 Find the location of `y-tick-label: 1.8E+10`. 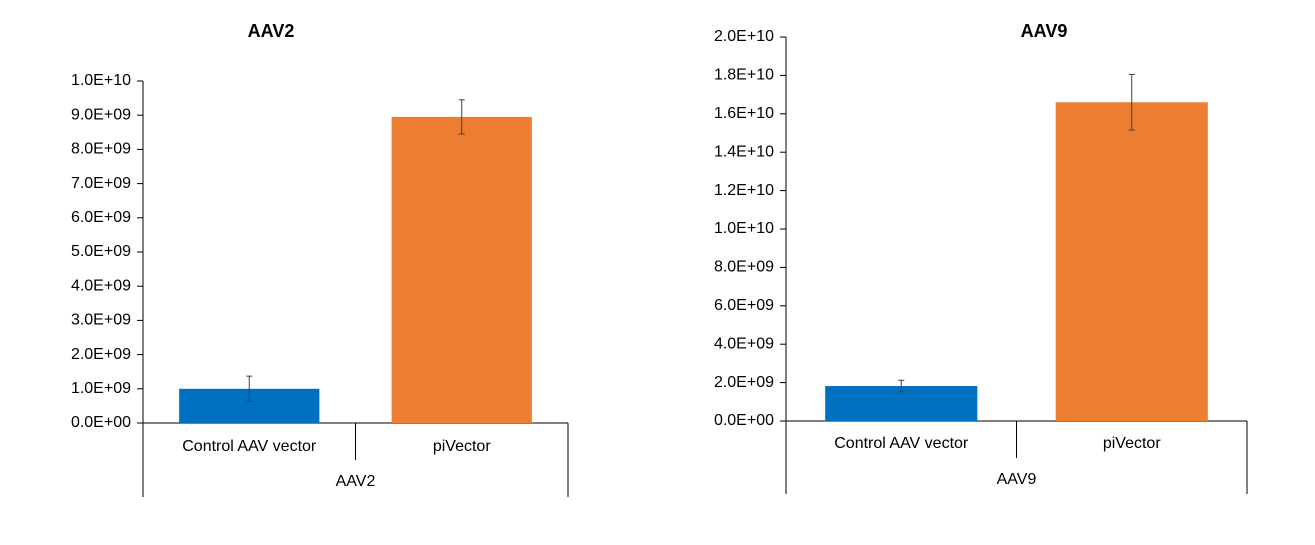

y-tick-label: 1.8E+10 is located at coordinates (744, 75).